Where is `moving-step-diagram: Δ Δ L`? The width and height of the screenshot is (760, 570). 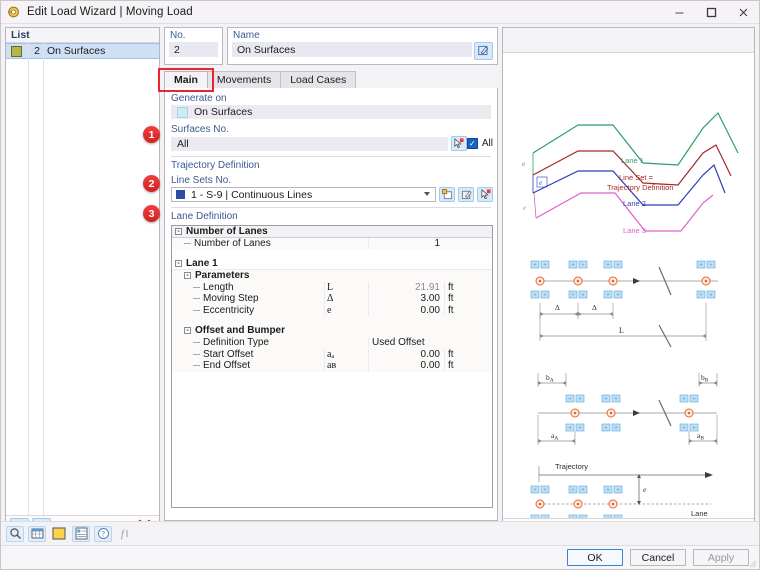
moving-step-diagram: Δ Δ L is located at coordinates (624, 304).